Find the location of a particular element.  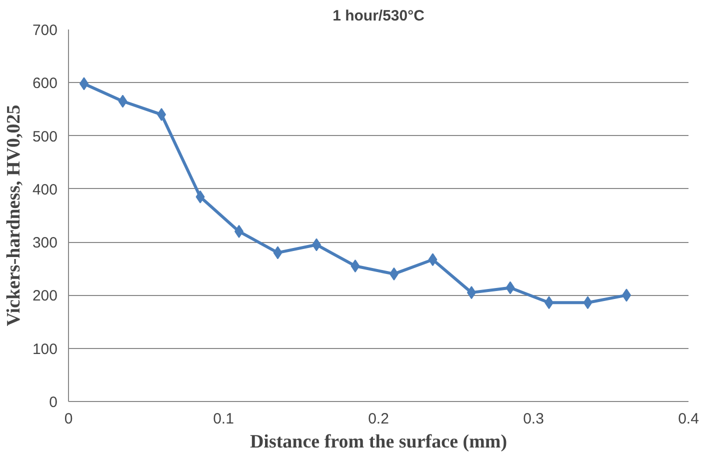

x-axis-title: Distance from the surface (mm) is located at coordinates (379, 442).